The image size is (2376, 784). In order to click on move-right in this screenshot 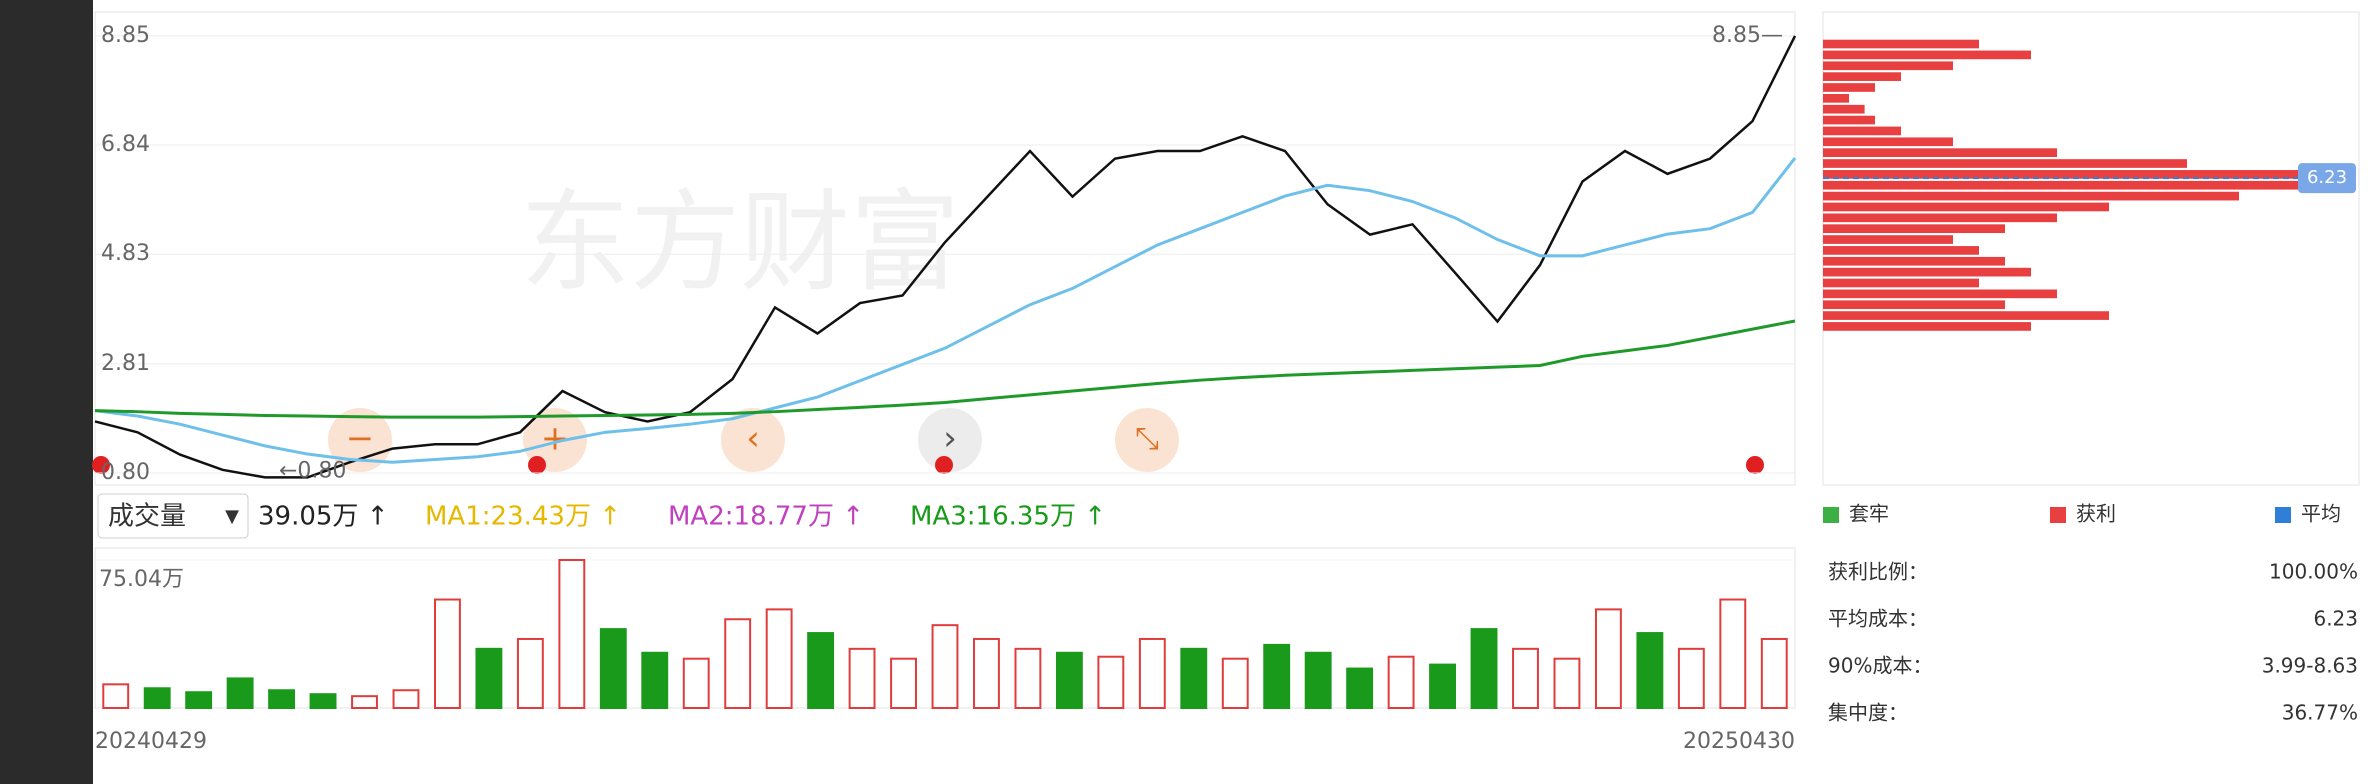, I will do `click(950, 440)`.